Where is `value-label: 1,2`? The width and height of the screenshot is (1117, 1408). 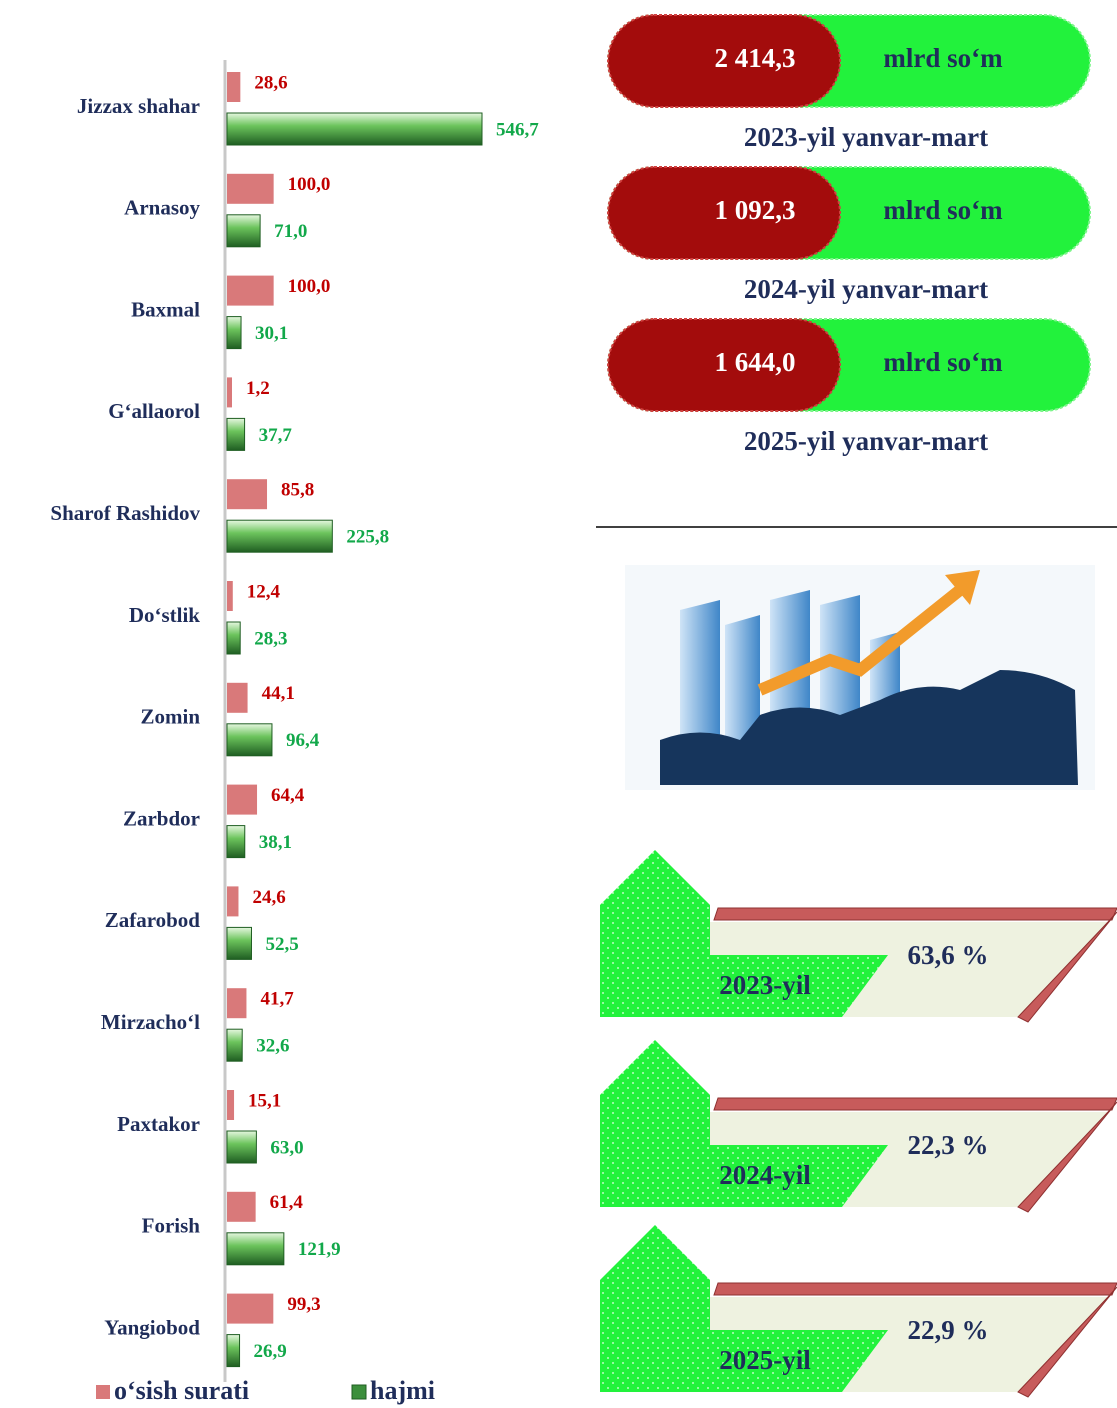
value-label: 1,2 is located at coordinates (258, 388).